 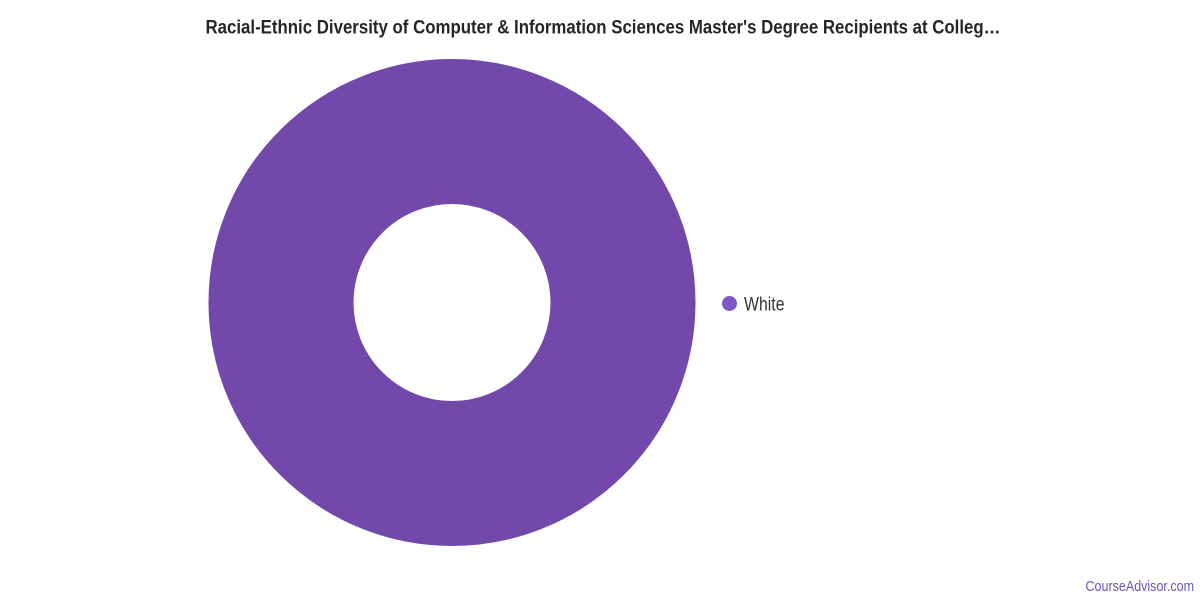 What do you see at coordinates (764, 304) in the screenshot?
I see `svg-text: White` at bounding box center [764, 304].